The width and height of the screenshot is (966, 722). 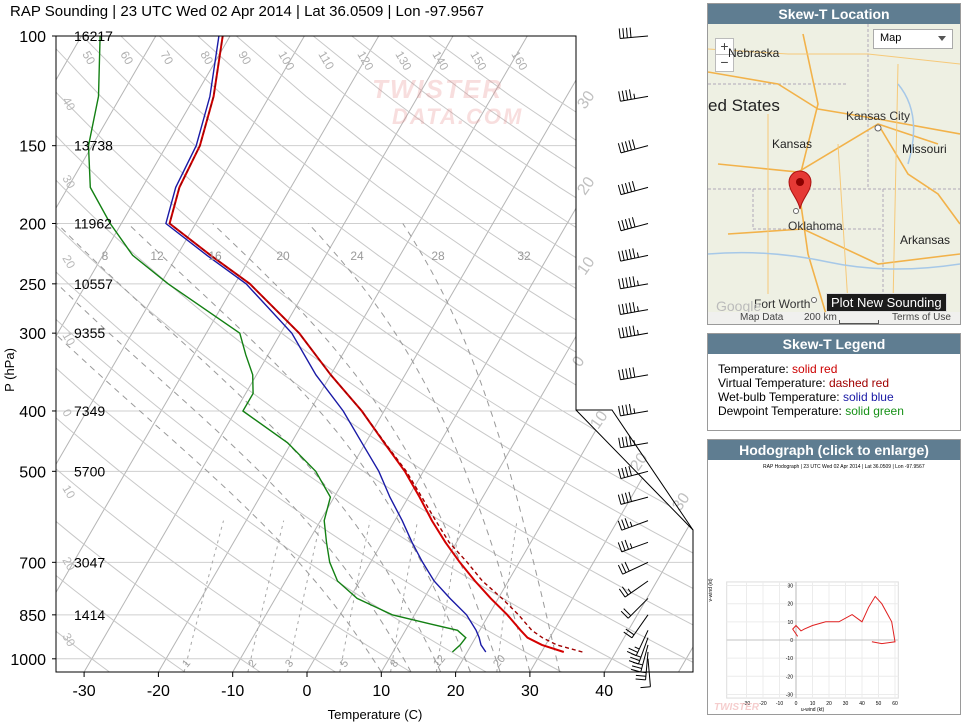 I want to click on map-label-kansas-city: Kansas City, so click(x=878, y=116).